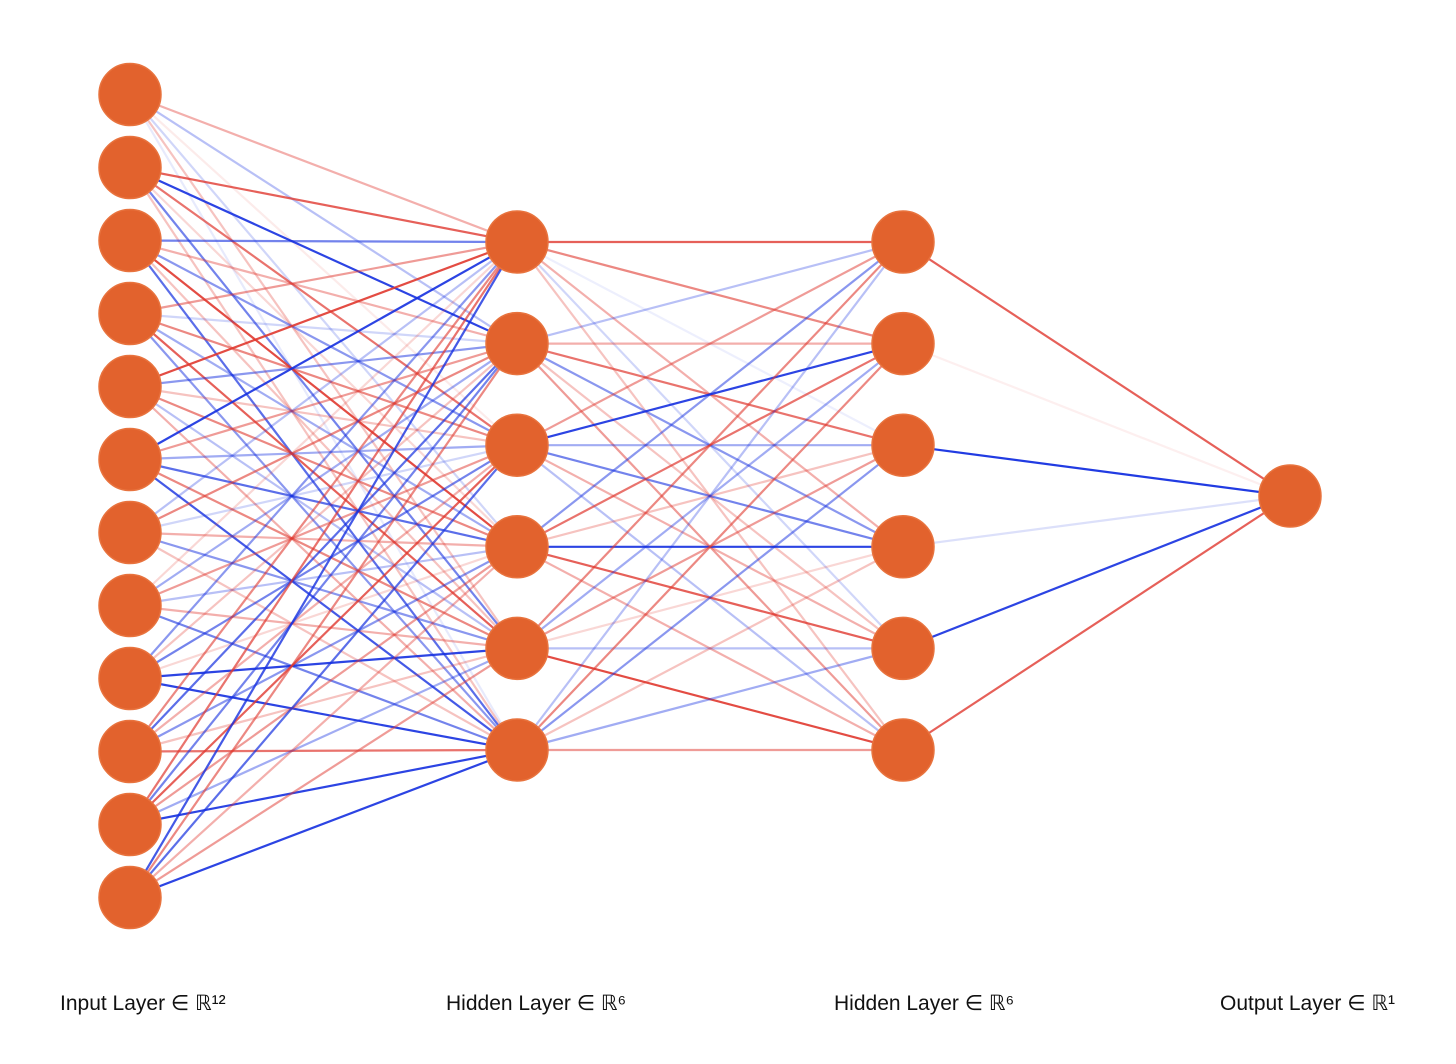 The image size is (1456, 1064). I want to click on hidden-layer-2-label: Hidden Layer ∈ ℝ⁶, so click(924, 1003).